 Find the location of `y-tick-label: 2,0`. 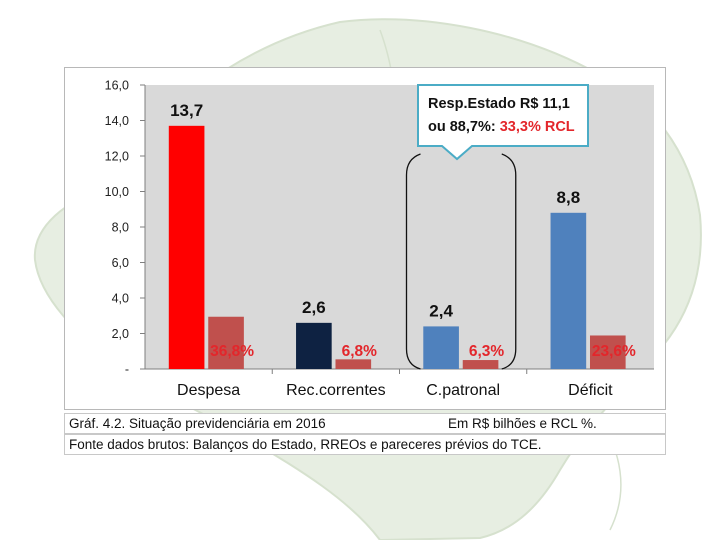

y-tick-label: 2,0 is located at coordinates (120, 334).